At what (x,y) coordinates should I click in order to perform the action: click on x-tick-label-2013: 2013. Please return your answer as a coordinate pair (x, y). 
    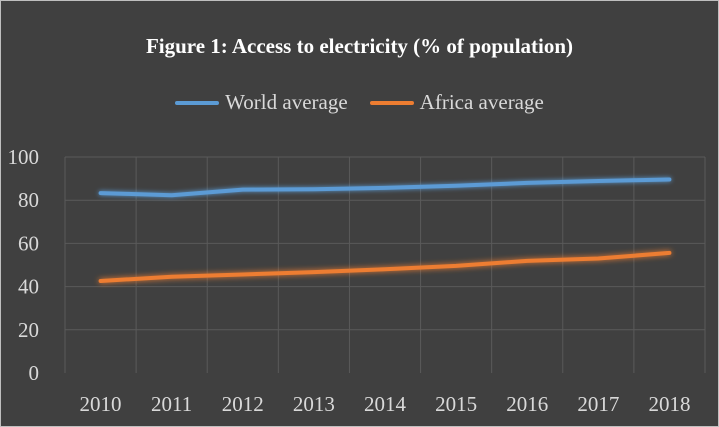
    Looking at the image, I should click on (314, 404).